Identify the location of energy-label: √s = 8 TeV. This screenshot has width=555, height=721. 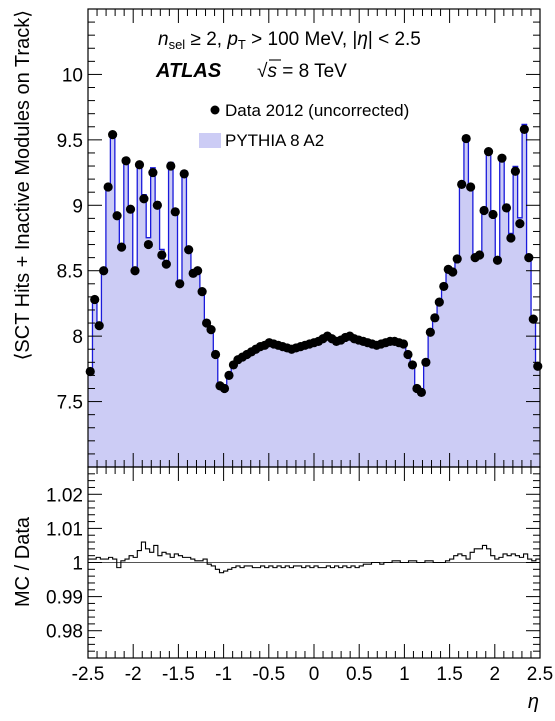
(302, 71).